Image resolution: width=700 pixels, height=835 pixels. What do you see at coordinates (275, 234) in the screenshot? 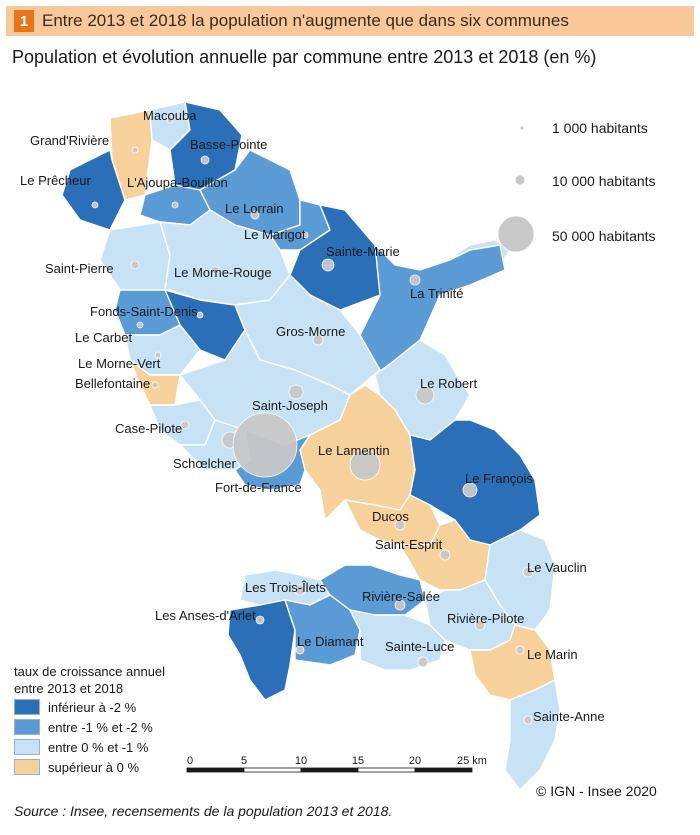
I see `commune-label-le-marigot: Le Marigot` at bounding box center [275, 234].